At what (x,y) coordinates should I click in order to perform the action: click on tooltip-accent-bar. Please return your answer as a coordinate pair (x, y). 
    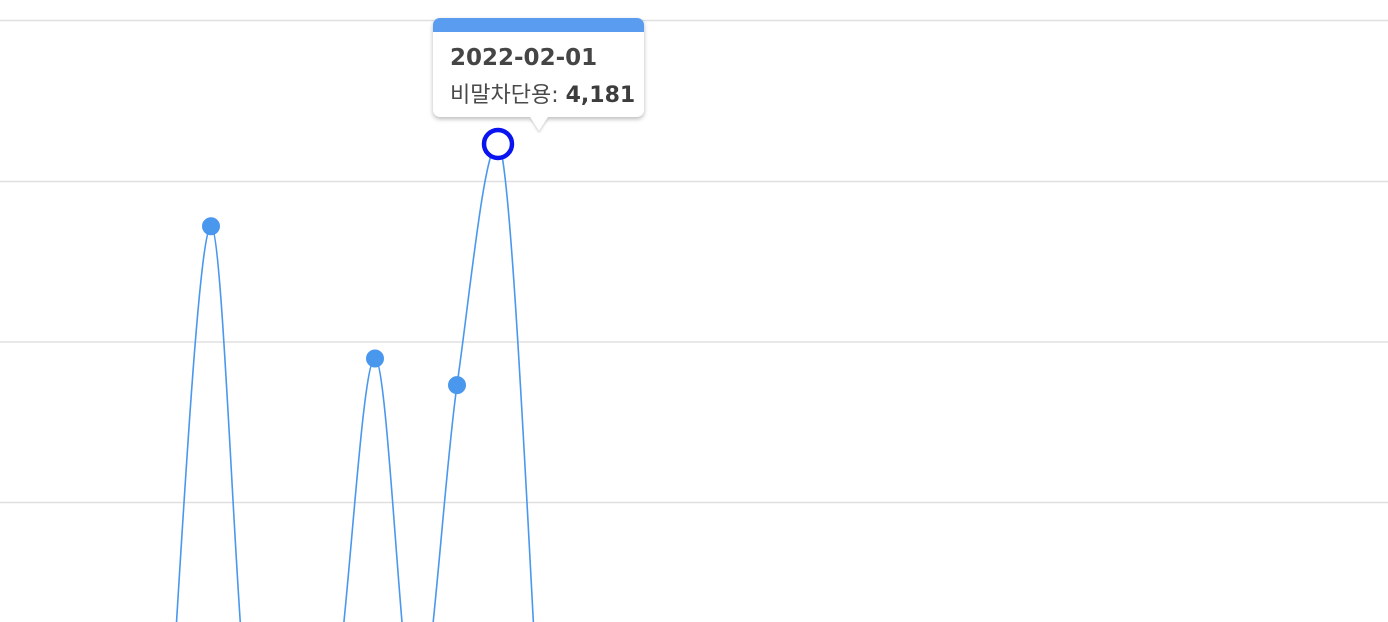
    Looking at the image, I should click on (538, 25).